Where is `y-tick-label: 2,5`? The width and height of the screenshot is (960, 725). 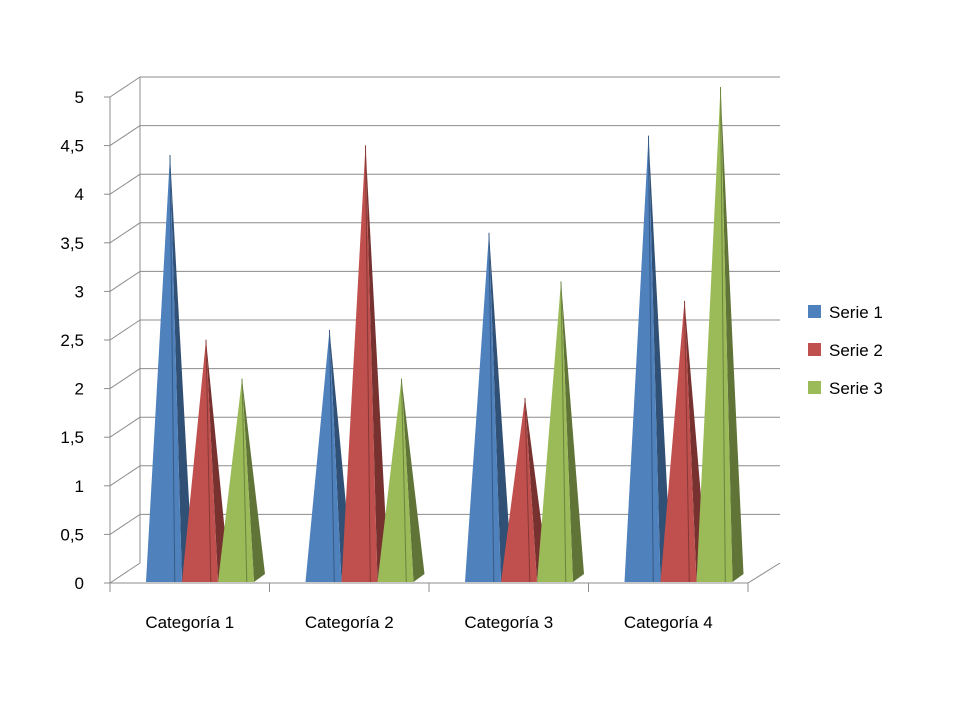 y-tick-label: 2,5 is located at coordinates (72, 340).